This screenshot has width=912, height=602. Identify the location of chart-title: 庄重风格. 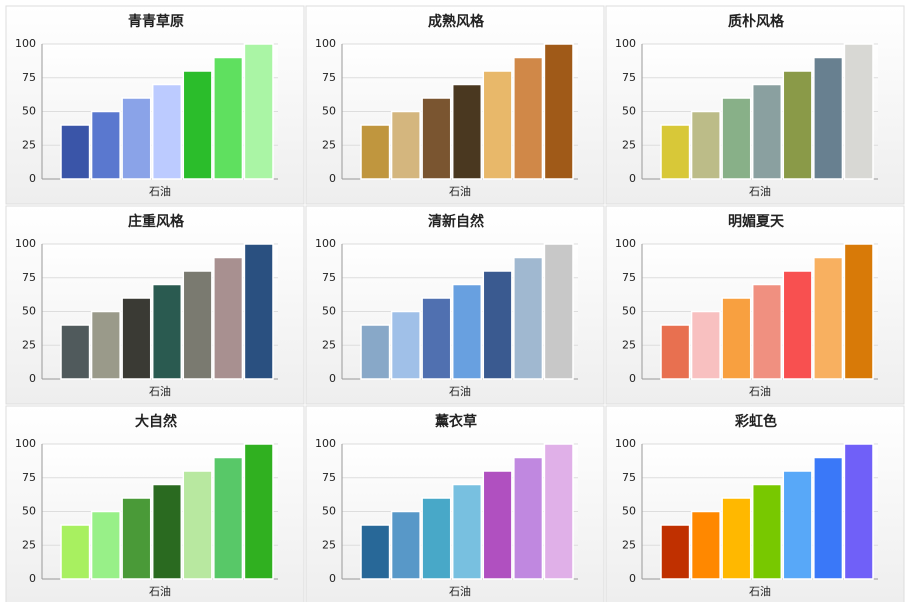
(156, 221).